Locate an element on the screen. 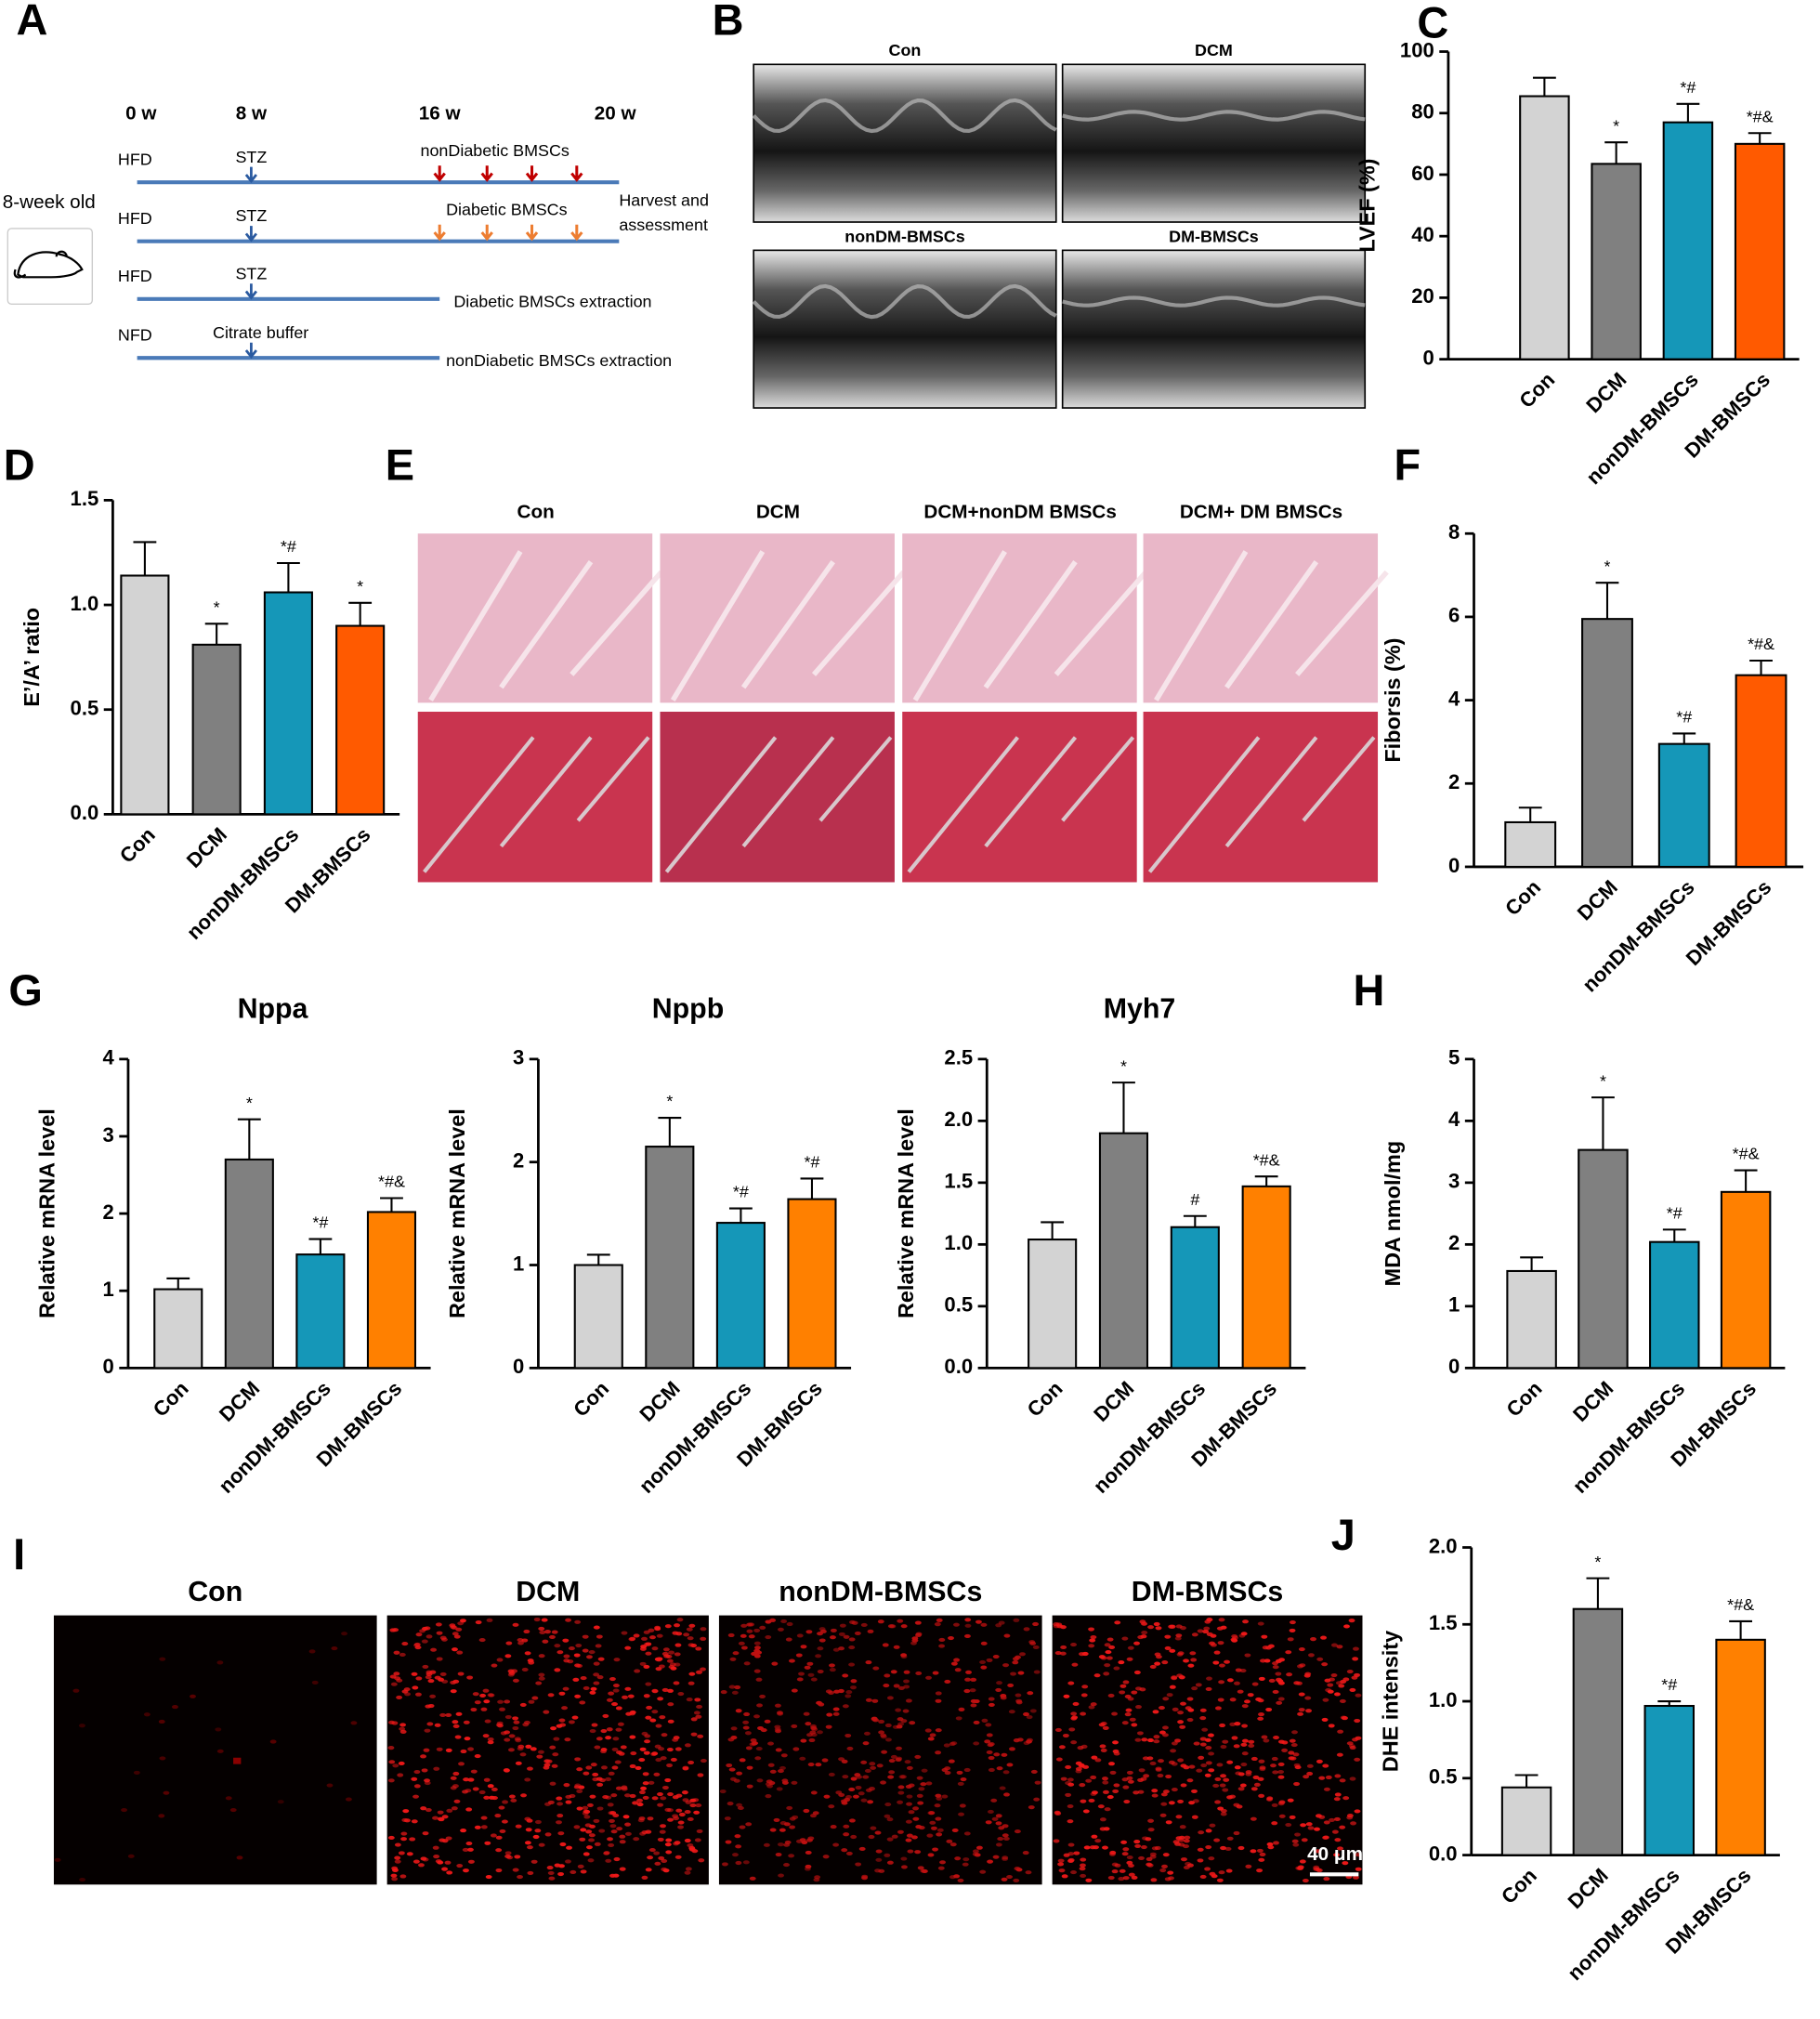  y-tick-label: 6 is located at coordinates (1454, 615).